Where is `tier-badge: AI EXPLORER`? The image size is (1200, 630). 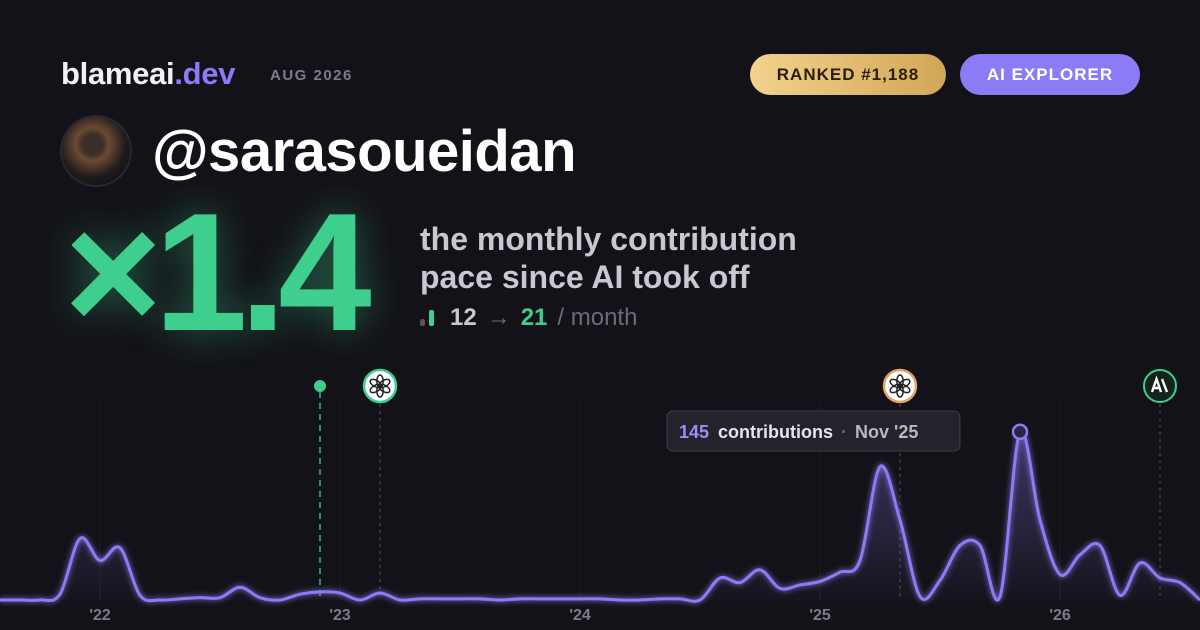
tier-badge: AI EXPLORER is located at coordinates (1050, 74).